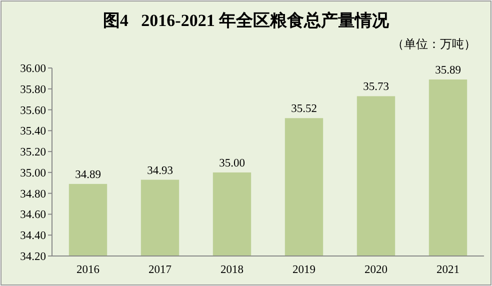  What do you see at coordinates (304, 109) in the screenshot?
I see `data-label: 35.52` at bounding box center [304, 109].